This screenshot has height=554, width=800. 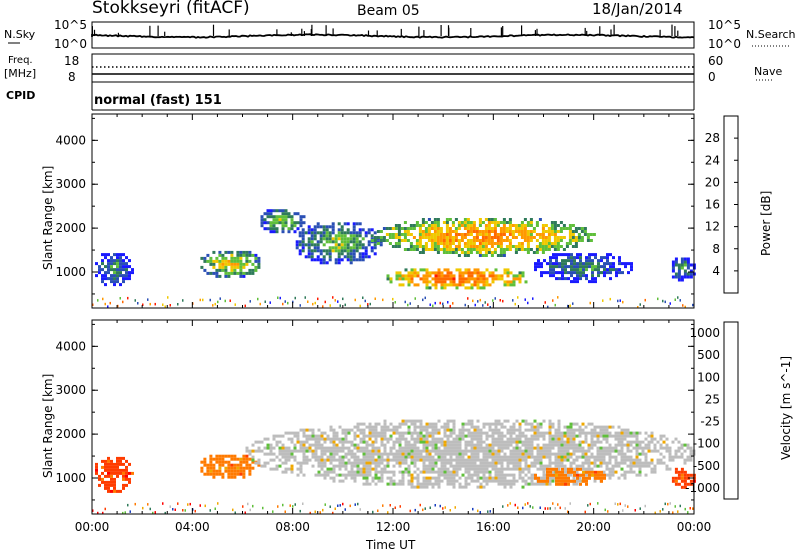 I want to click on data-region, so click(x=457, y=279).